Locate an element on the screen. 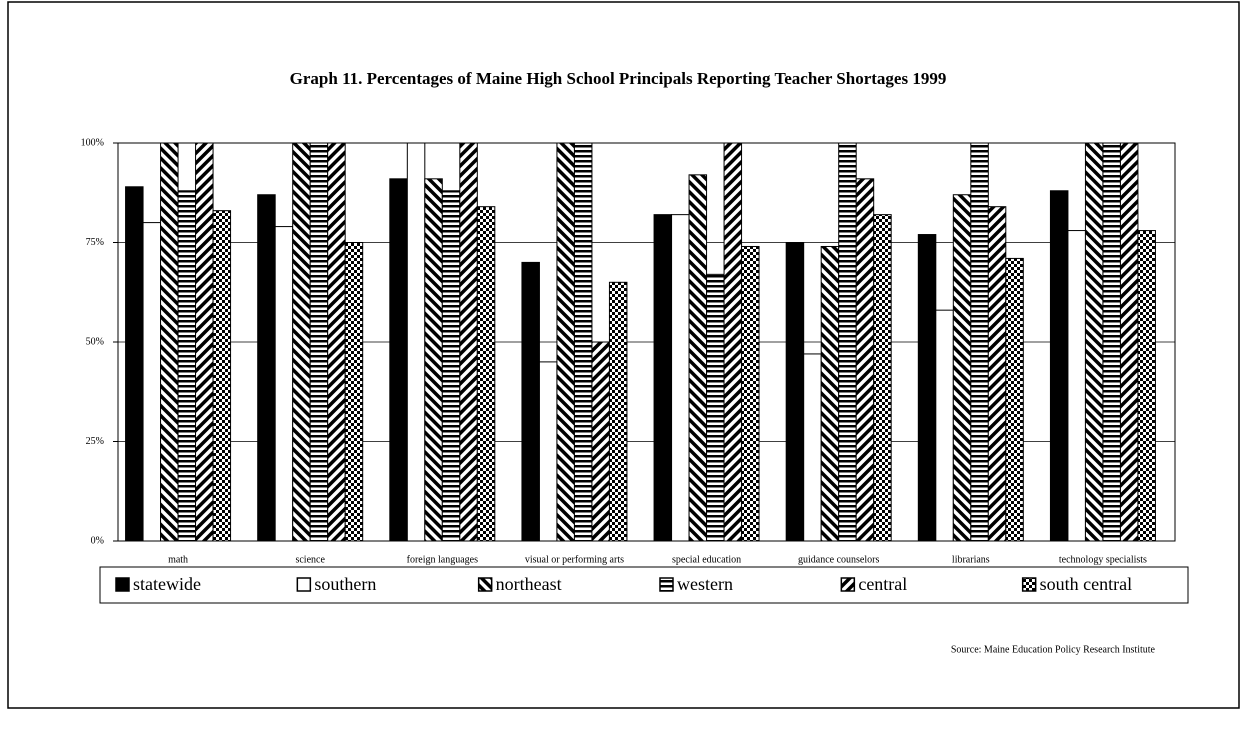  legend-label: northeast is located at coordinates (529, 584).